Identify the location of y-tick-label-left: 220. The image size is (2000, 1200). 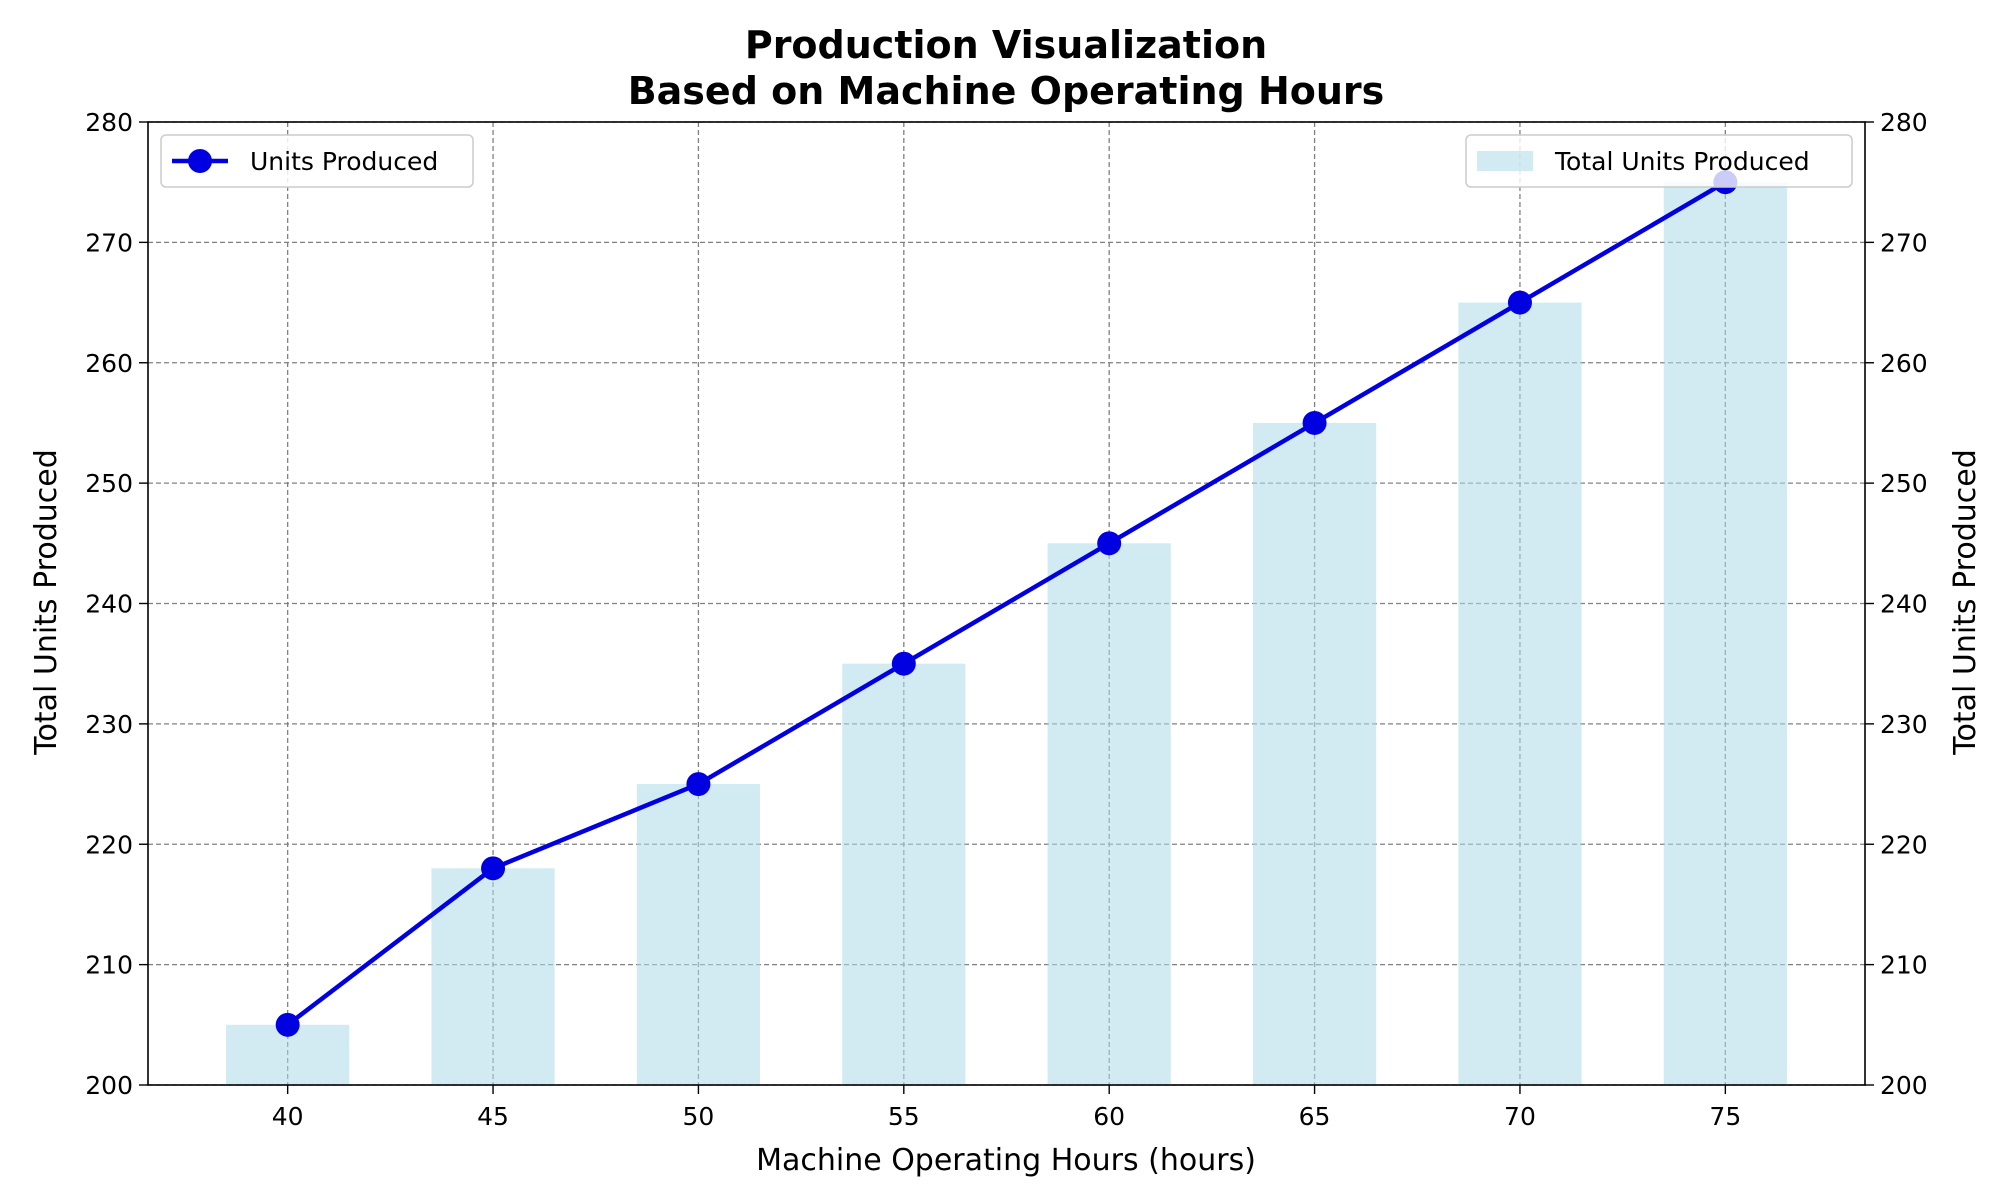
(109, 844).